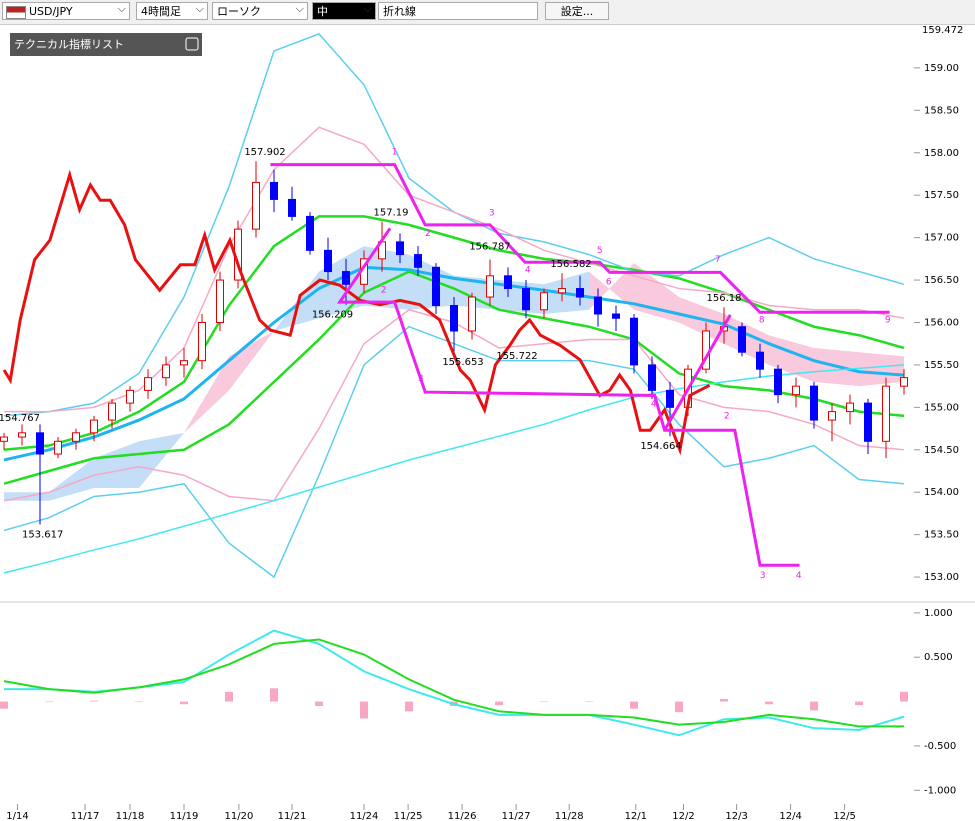 This screenshot has height=821, width=975. I want to click on x-tick-label: 11/24, so click(364, 816).